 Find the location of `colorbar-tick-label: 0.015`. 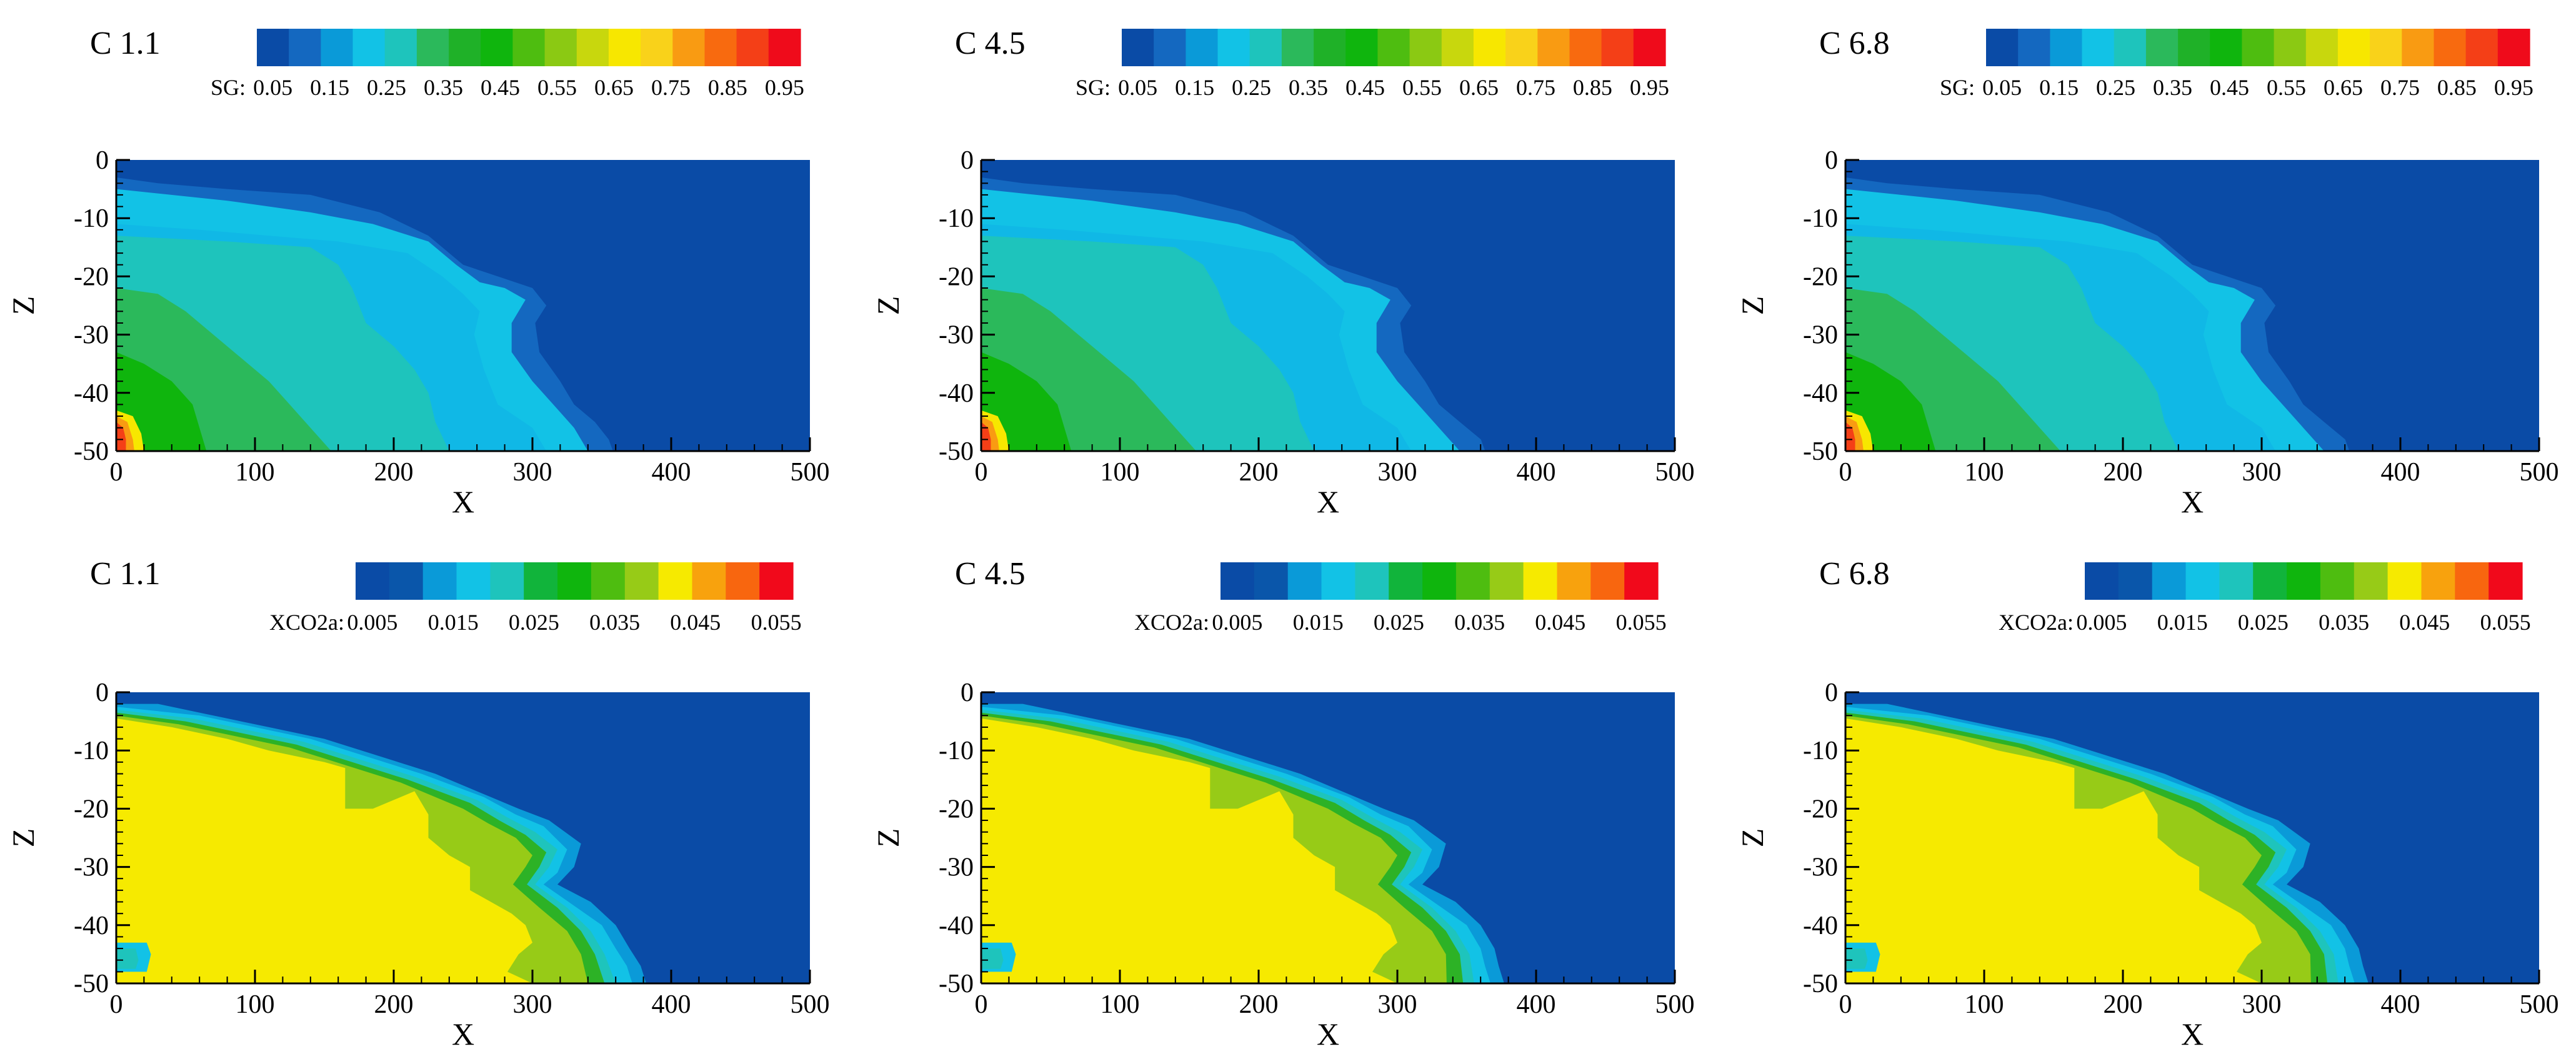

colorbar-tick-label: 0.015 is located at coordinates (1318, 622).